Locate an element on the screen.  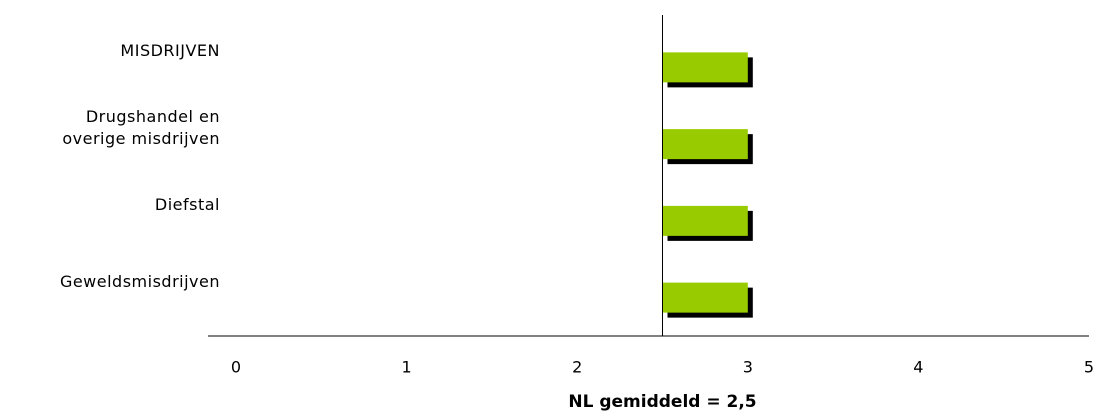
x-tick-label: 0 is located at coordinates (236, 367).